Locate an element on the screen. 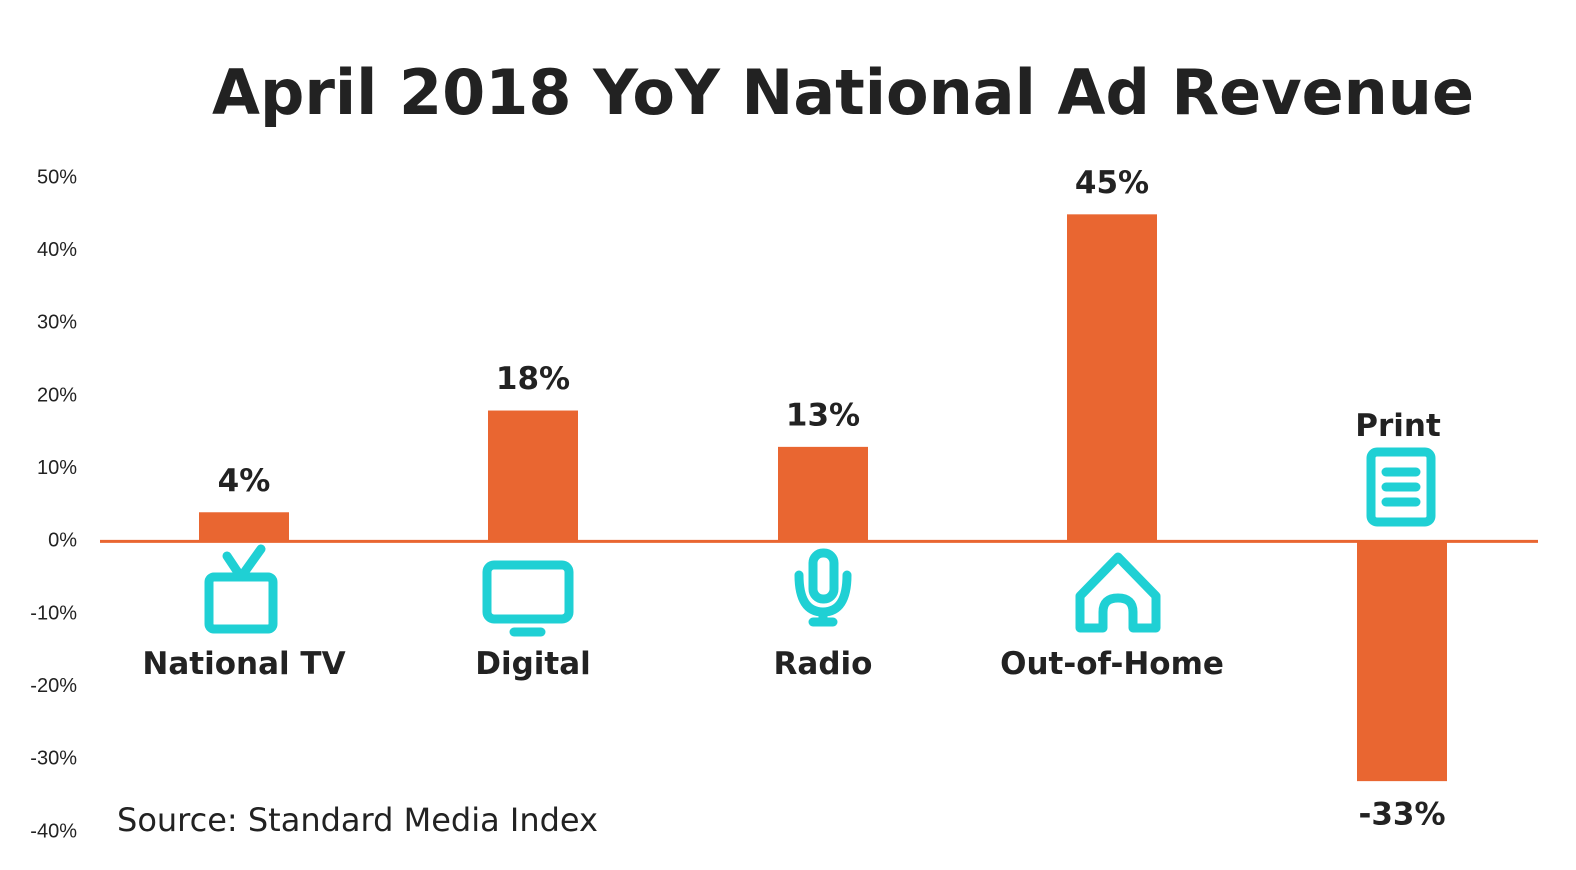  y-tick-label: 40% is located at coordinates (57, 250).